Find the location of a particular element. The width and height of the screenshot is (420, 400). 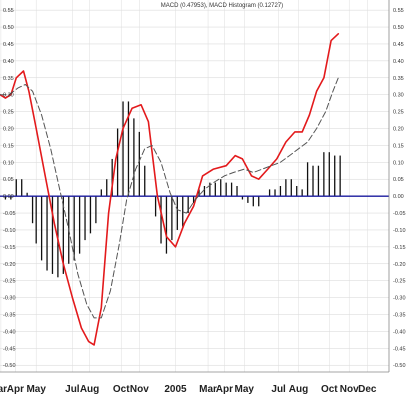

y-tick-label-right: -0.35 is located at coordinates (399, 316).